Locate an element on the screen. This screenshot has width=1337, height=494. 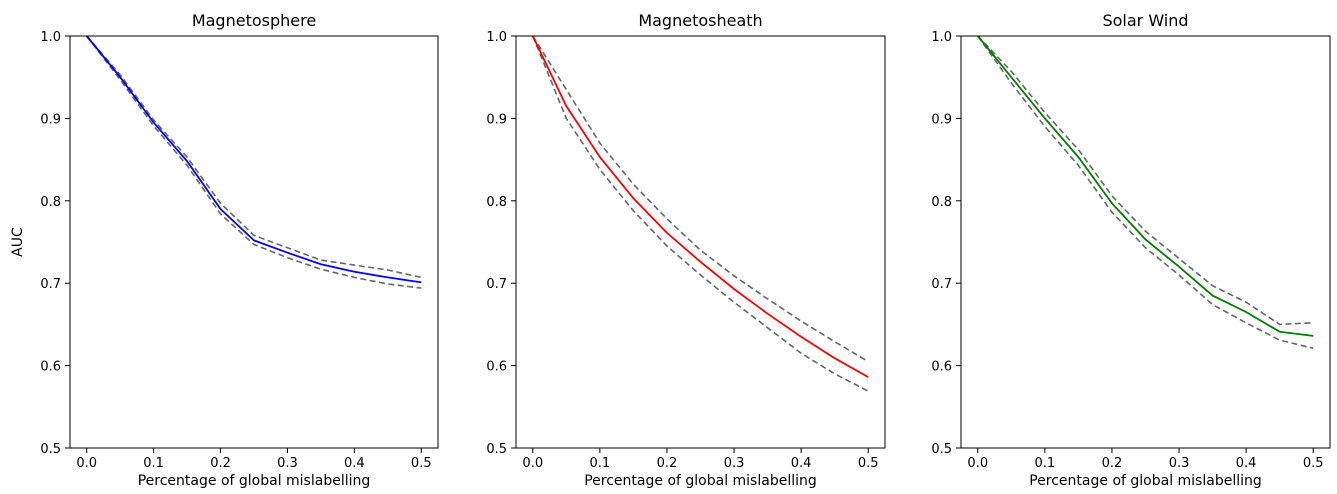
y-axis-label: AUC is located at coordinates (18, 242).